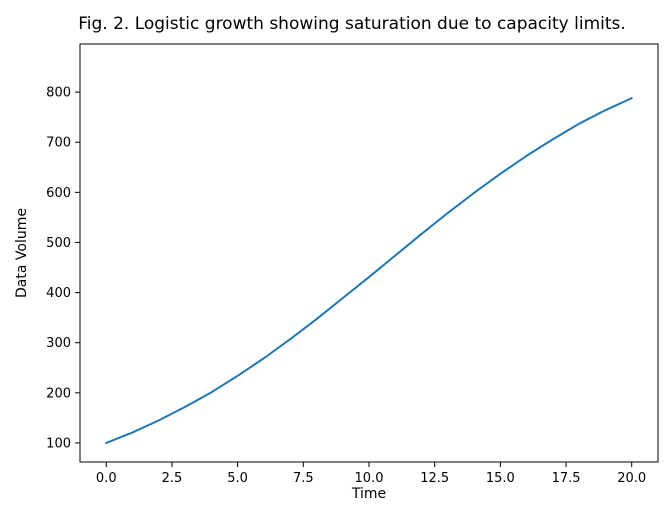 The width and height of the screenshot is (666, 508). I want to click on x-tick-label: 20.0, so click(631, 478).